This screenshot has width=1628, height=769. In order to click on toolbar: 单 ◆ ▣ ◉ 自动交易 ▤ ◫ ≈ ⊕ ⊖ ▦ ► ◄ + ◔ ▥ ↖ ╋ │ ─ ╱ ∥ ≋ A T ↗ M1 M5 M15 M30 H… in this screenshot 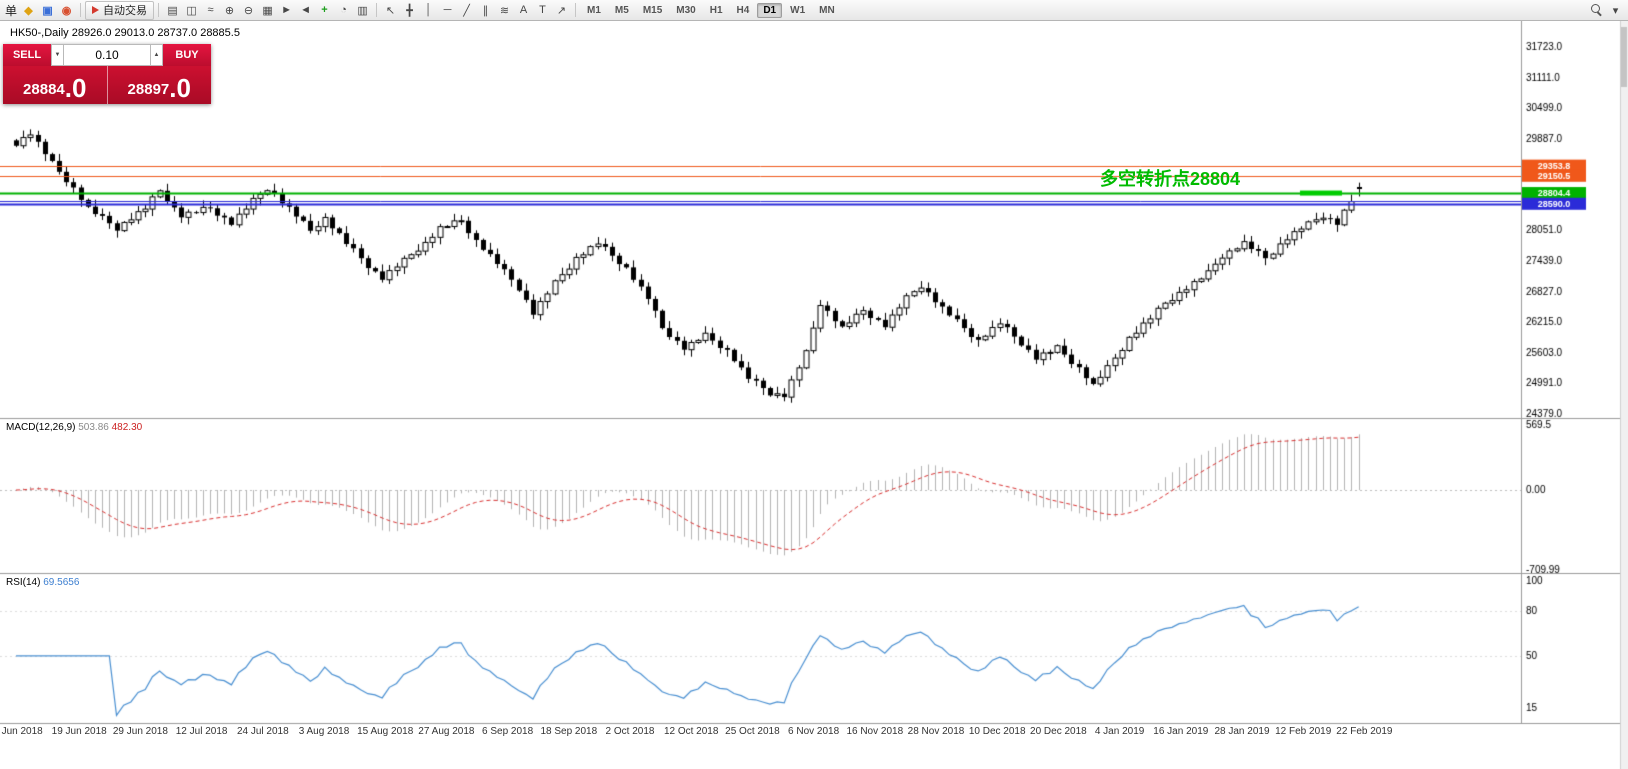, I will do `click(814, 10)`.